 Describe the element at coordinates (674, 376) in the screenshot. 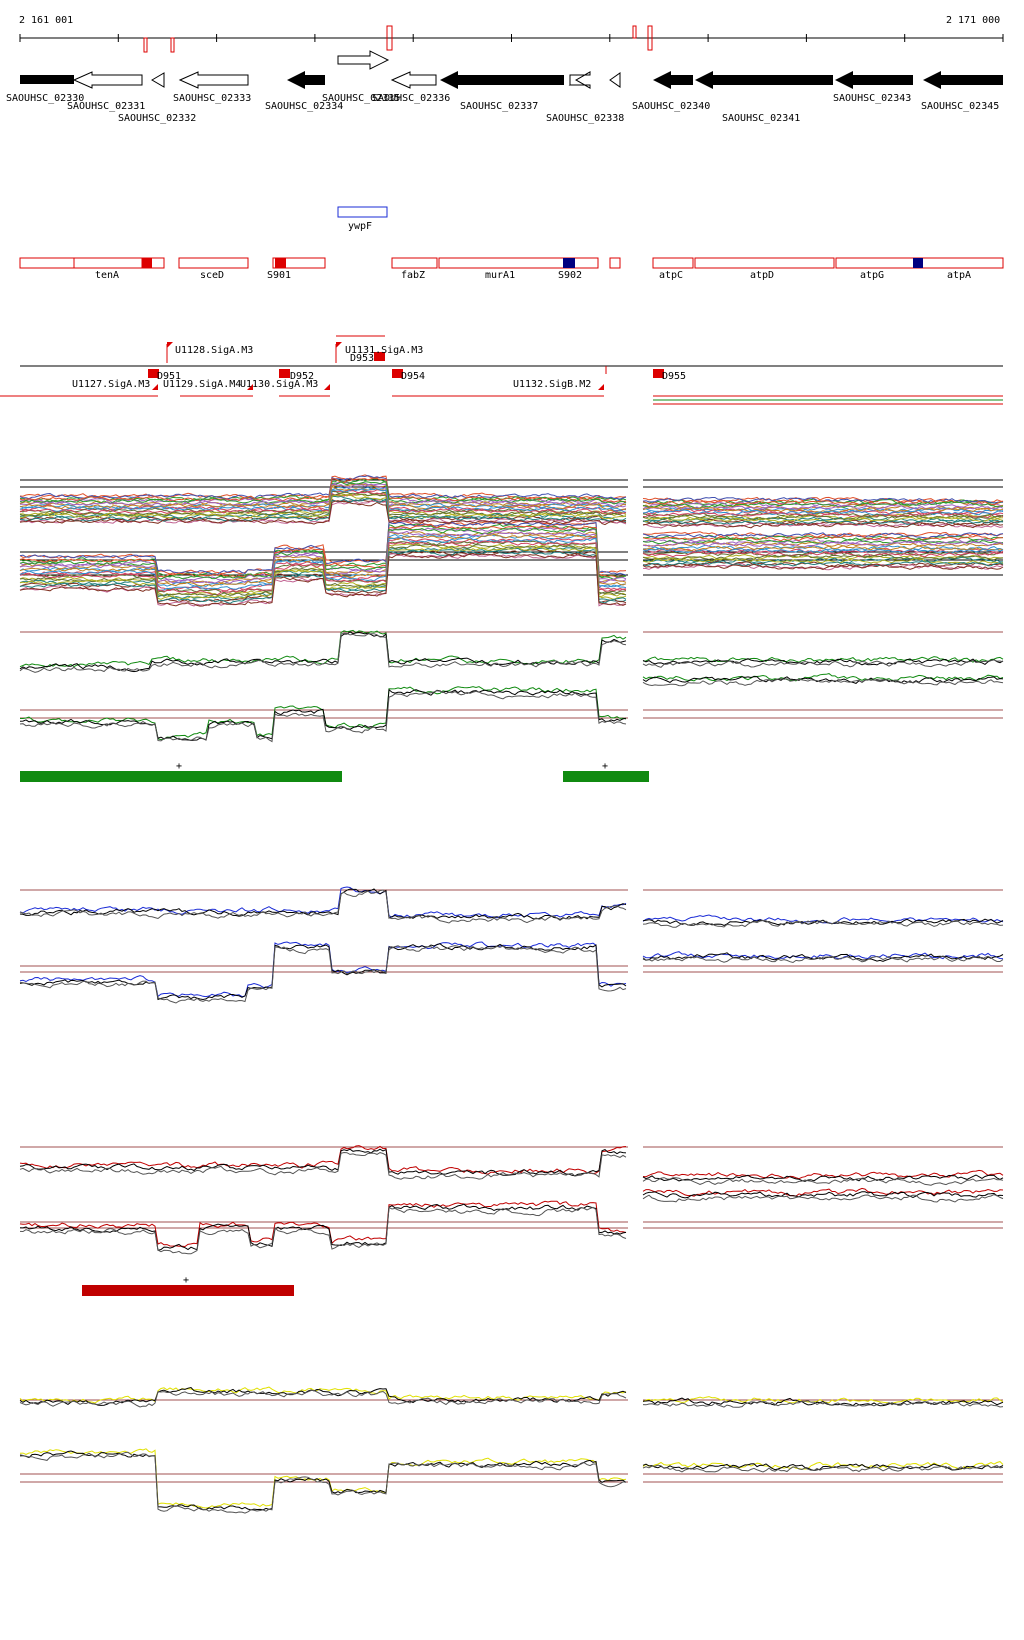

I see `downstream-label: D955` at that location.